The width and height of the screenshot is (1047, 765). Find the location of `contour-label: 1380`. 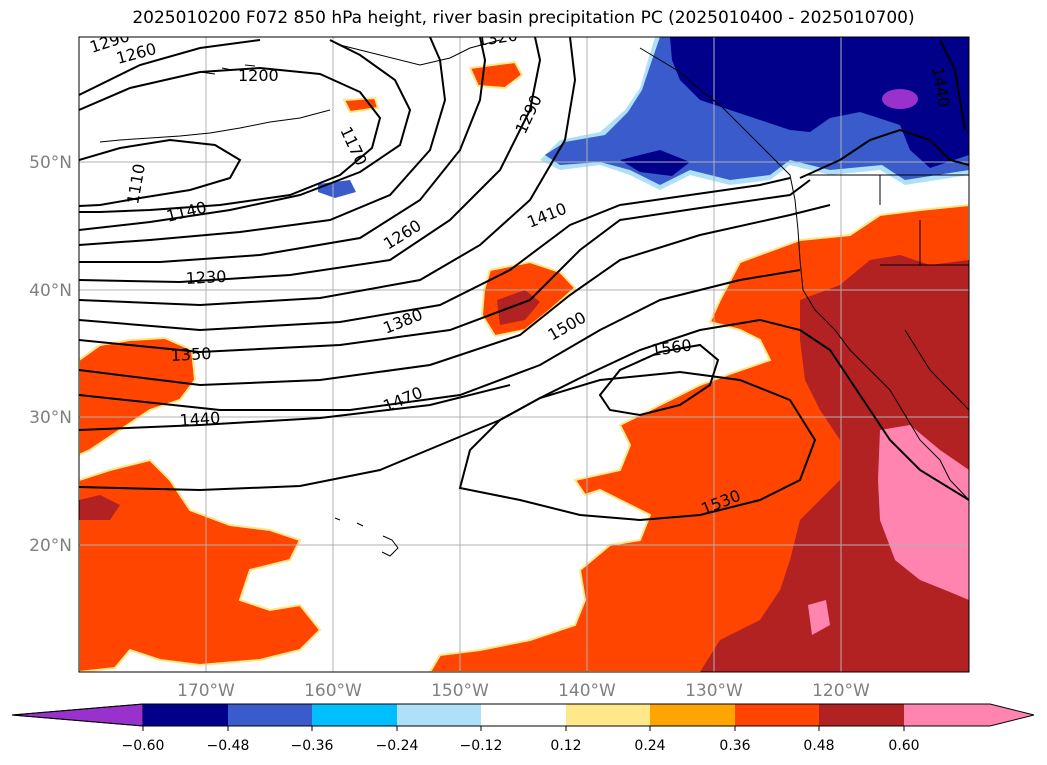

contour-label: 1380 is located at coordinates (402, 321).